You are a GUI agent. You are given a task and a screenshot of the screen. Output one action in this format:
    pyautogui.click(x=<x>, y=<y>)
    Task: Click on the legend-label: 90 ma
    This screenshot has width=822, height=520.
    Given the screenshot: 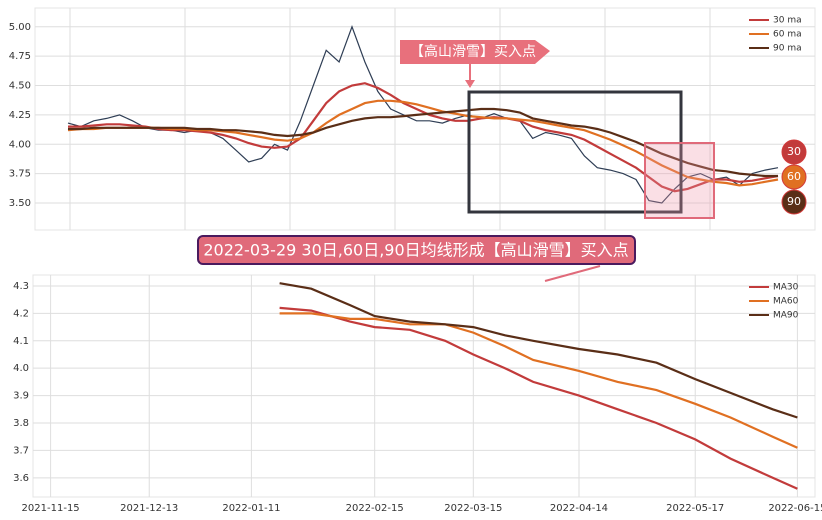 What is the action you would take?
    pyautogui.click(x=787, y=49)
    